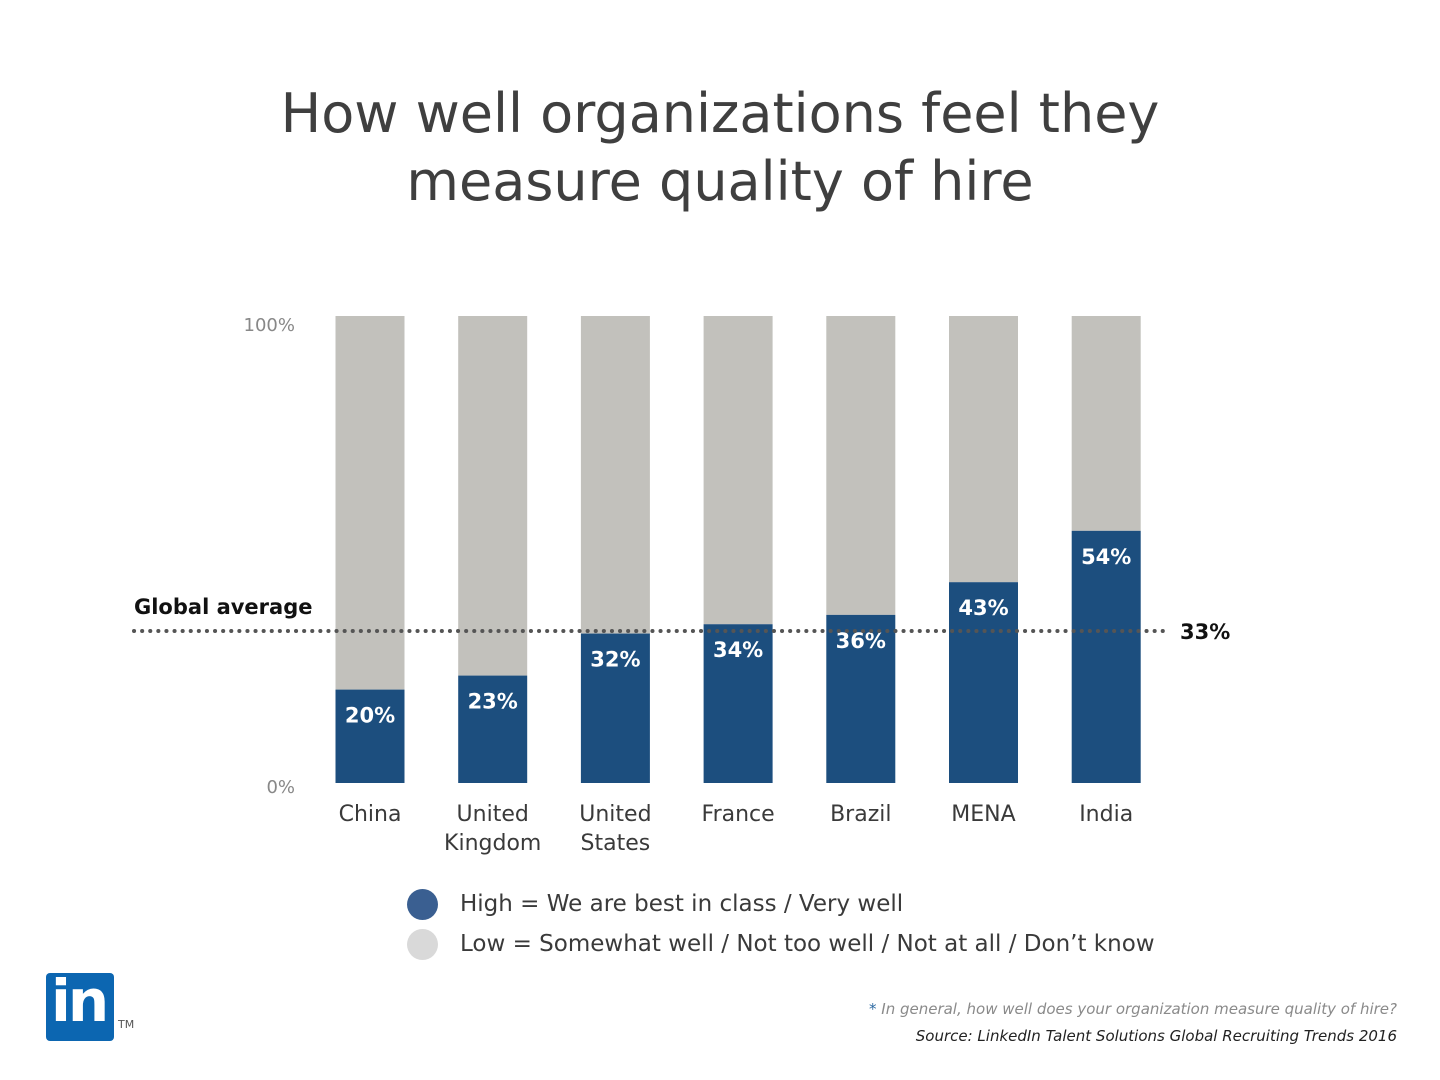 The height and width of the screenshot is (1080, 1440). What do you see at coordinates (422, 904) in the screenshot?
I see `high-dot-icon` at bounding box center [422, 904].